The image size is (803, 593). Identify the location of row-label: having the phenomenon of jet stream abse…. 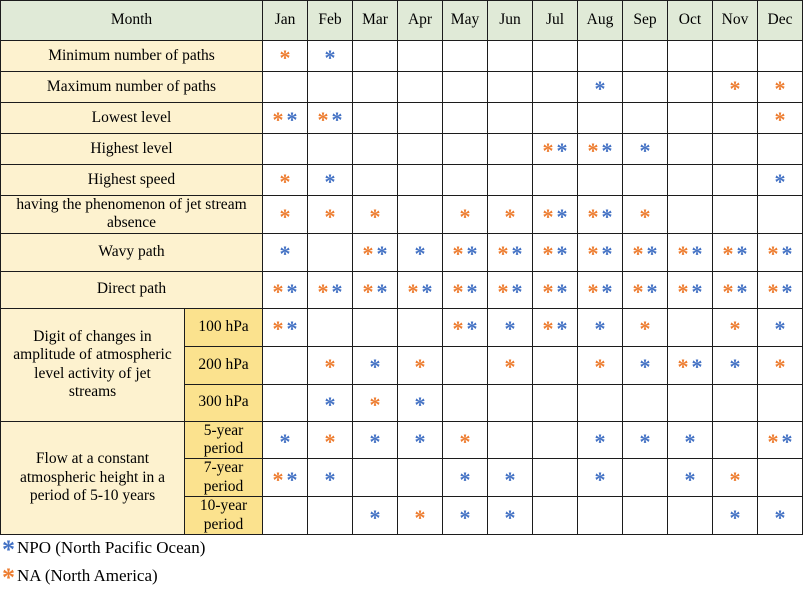
(131, 214).